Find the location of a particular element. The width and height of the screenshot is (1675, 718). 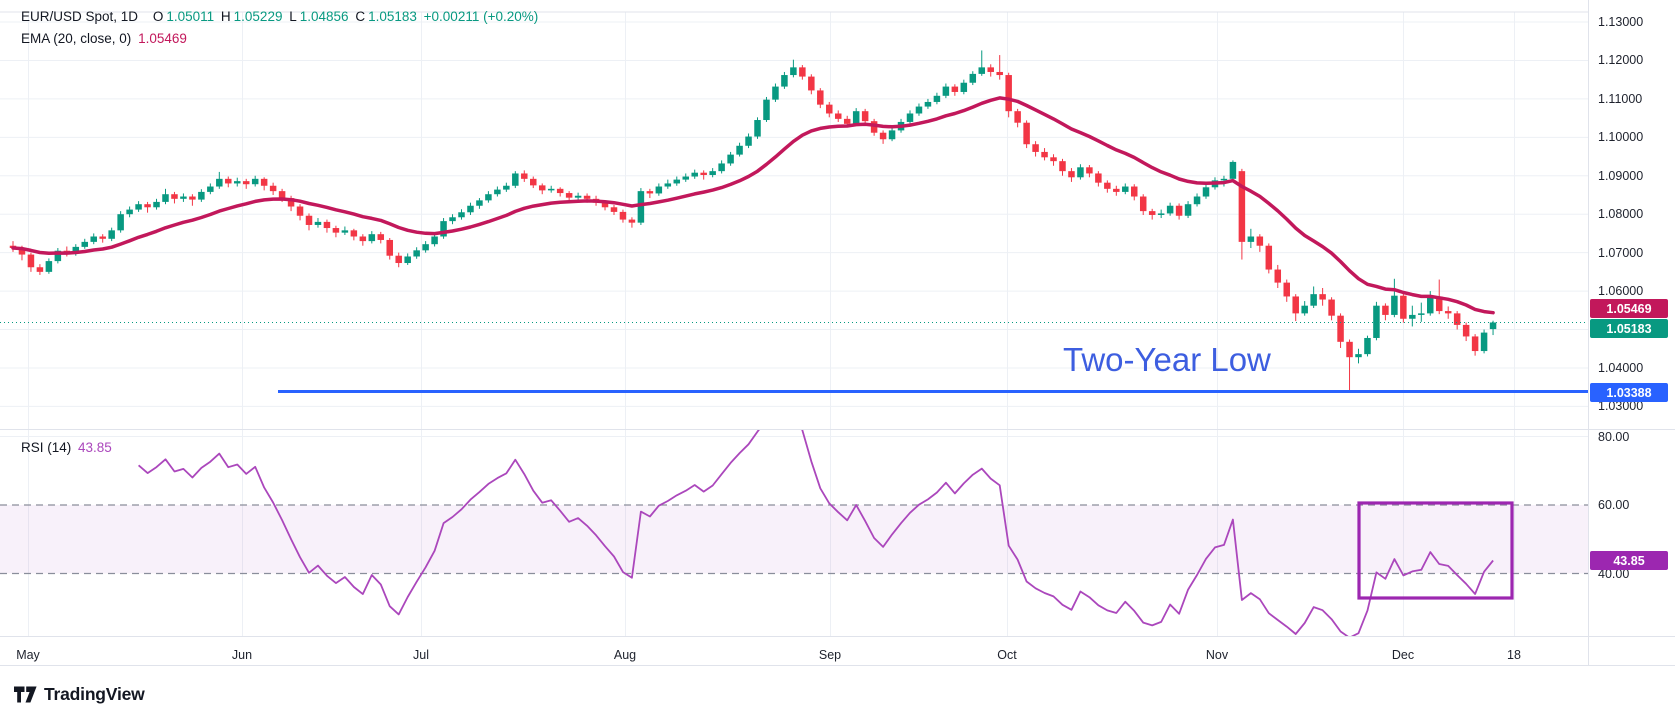

two-year-low-label: Two-Year Low is located at coordinates (1167, 359).